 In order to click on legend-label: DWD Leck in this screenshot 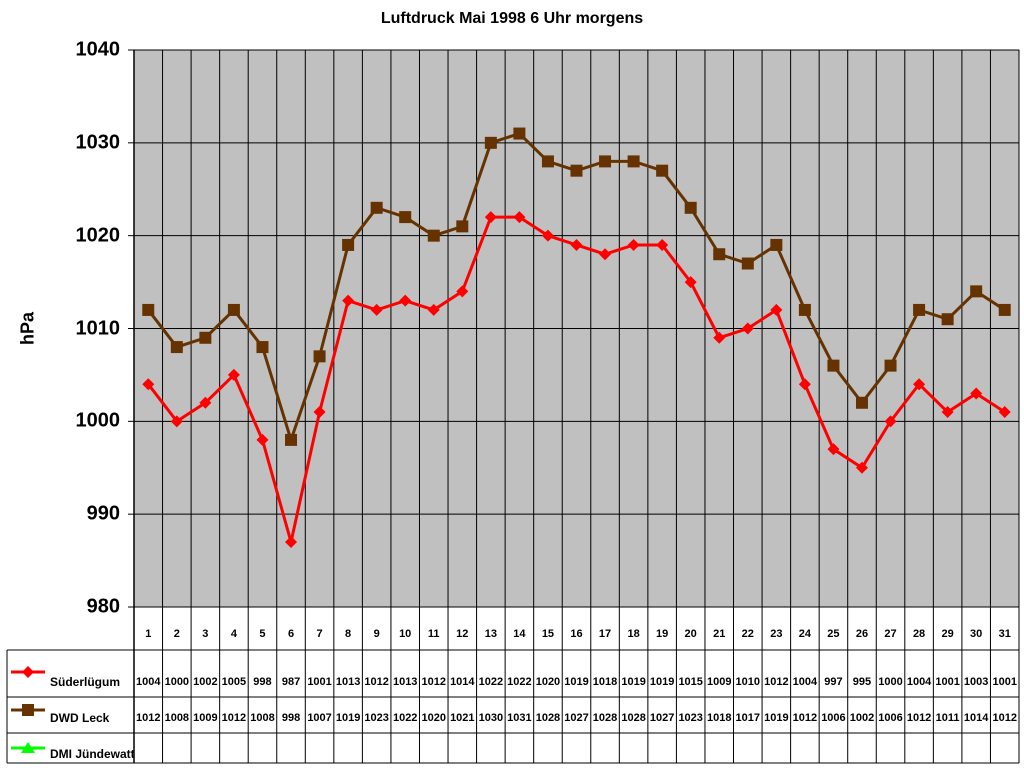, I will do `click(80, 718)`.